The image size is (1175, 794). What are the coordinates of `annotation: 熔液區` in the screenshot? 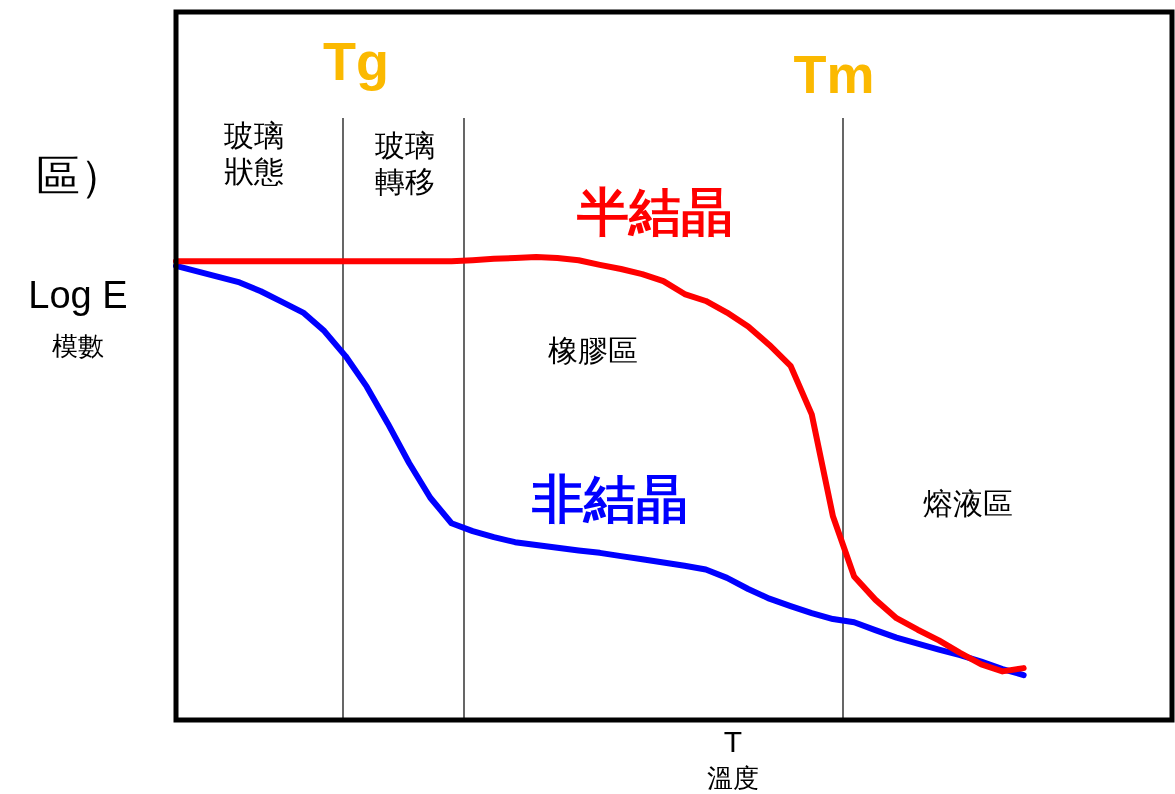 It's located at (968, 503).